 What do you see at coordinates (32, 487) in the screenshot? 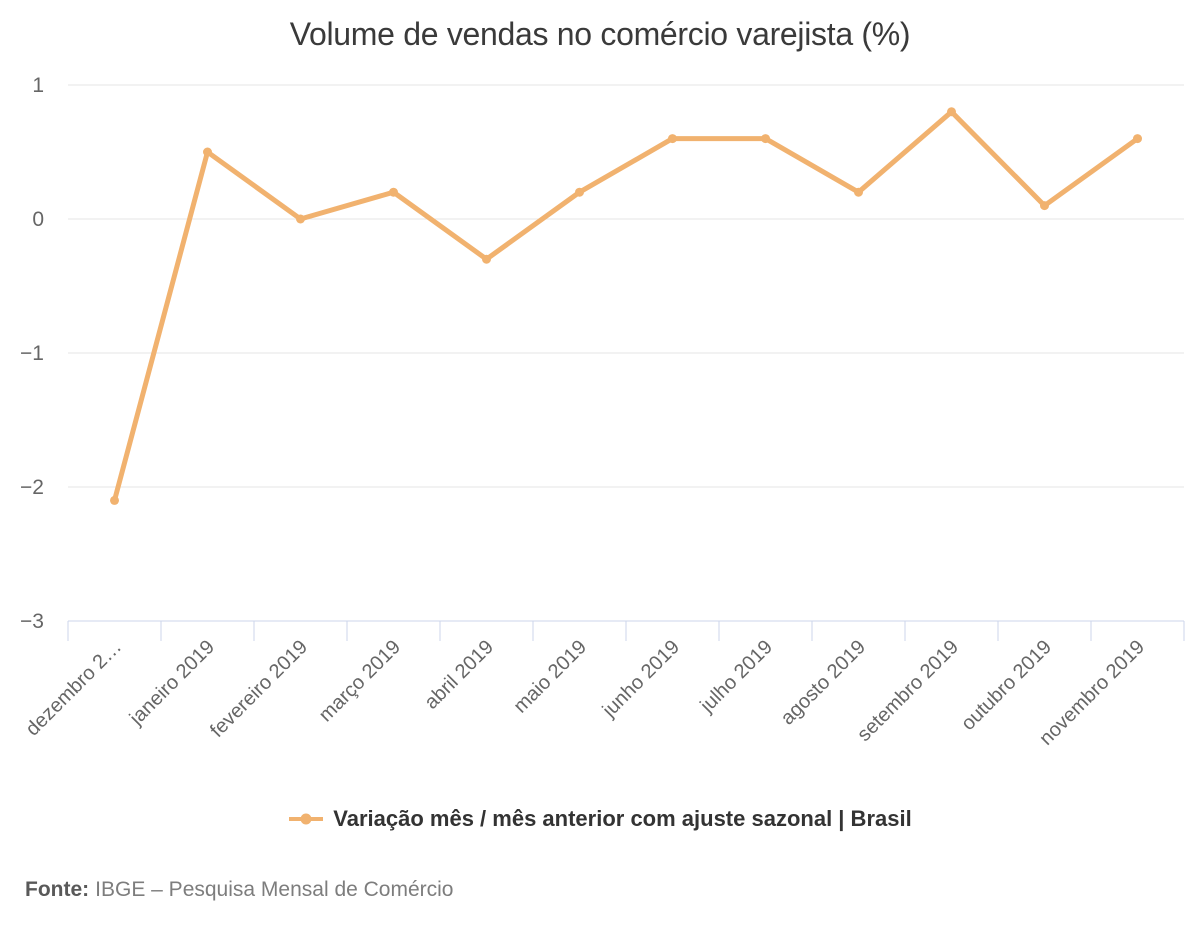
I see `y-axis-tick-label: −2` at bounding box center [32, 487].